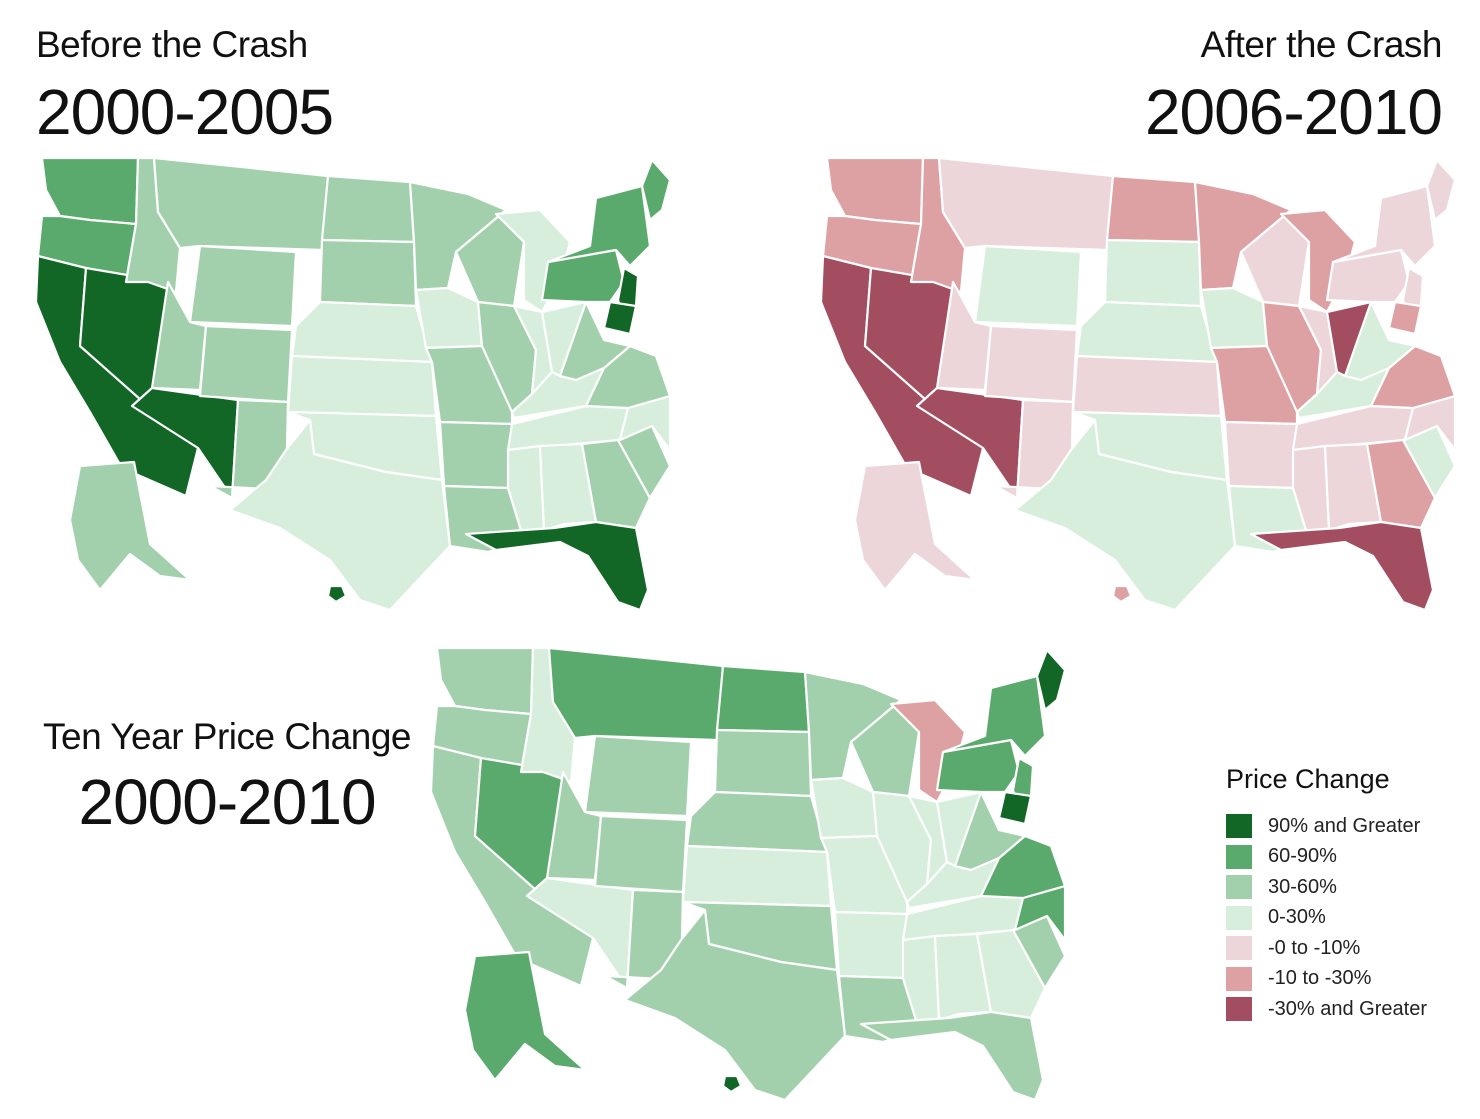  What do you see at coordinates (1314, 947) in the screenshot?
I see `legend-label: -0 to -10%` at bounding box center [1314, 947].